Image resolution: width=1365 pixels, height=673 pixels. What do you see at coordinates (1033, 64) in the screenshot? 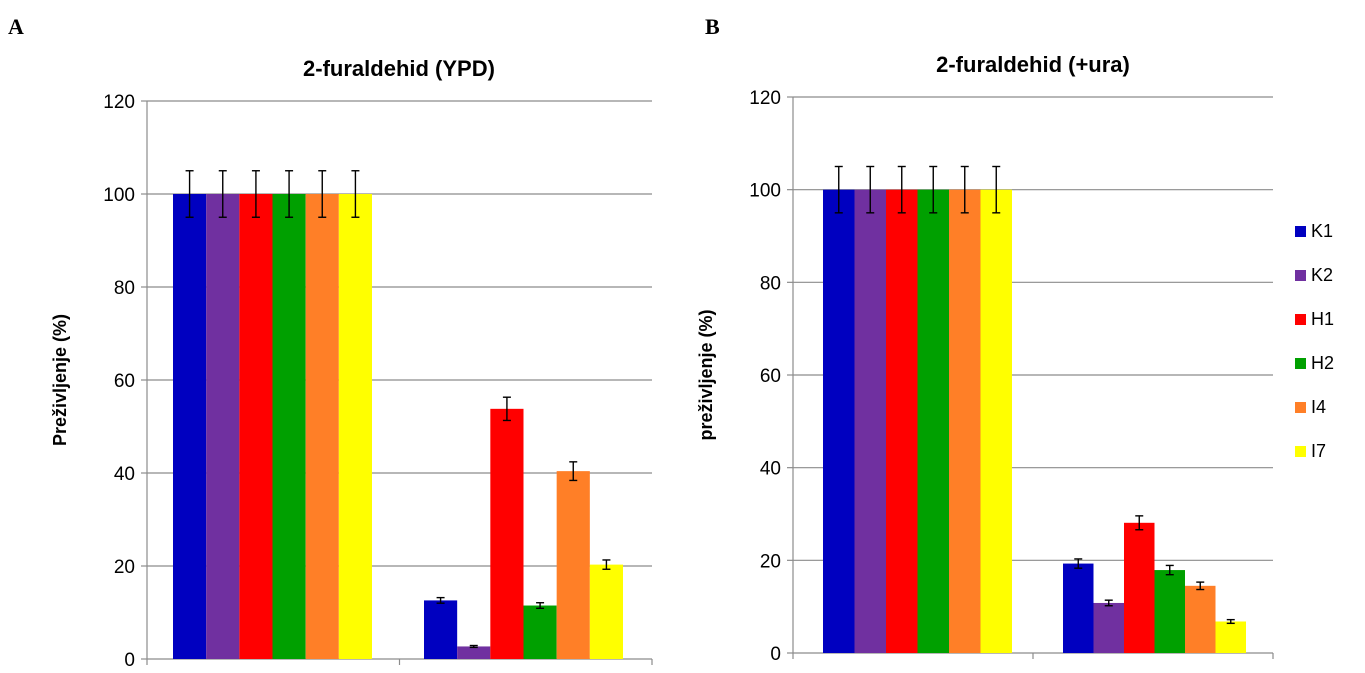
I see `chart-title: 2-furaldehid (+ura)` at bounding box center [1033, 64].